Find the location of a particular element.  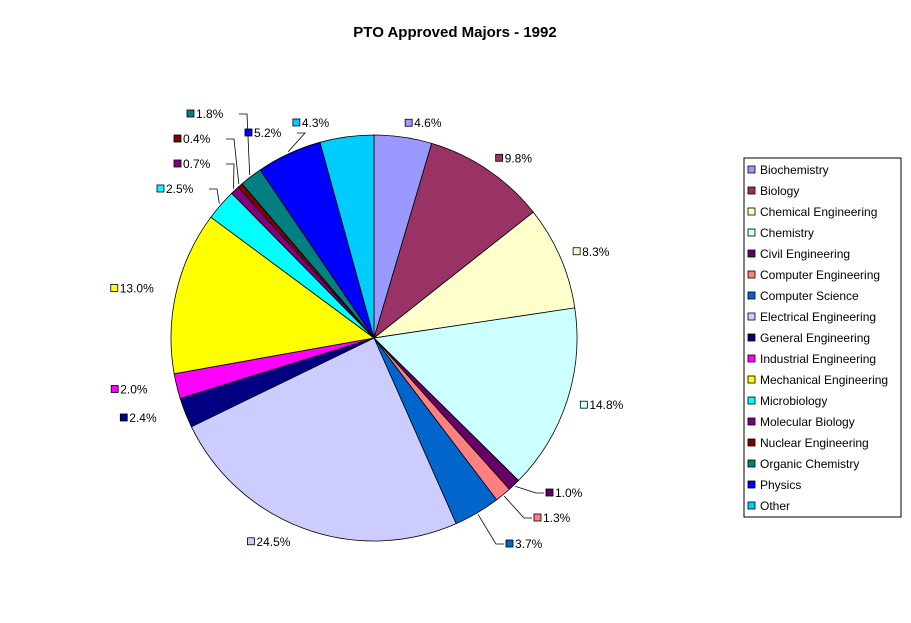

data-label-computer-science: 3.7% is located at coordinates (529, 544).